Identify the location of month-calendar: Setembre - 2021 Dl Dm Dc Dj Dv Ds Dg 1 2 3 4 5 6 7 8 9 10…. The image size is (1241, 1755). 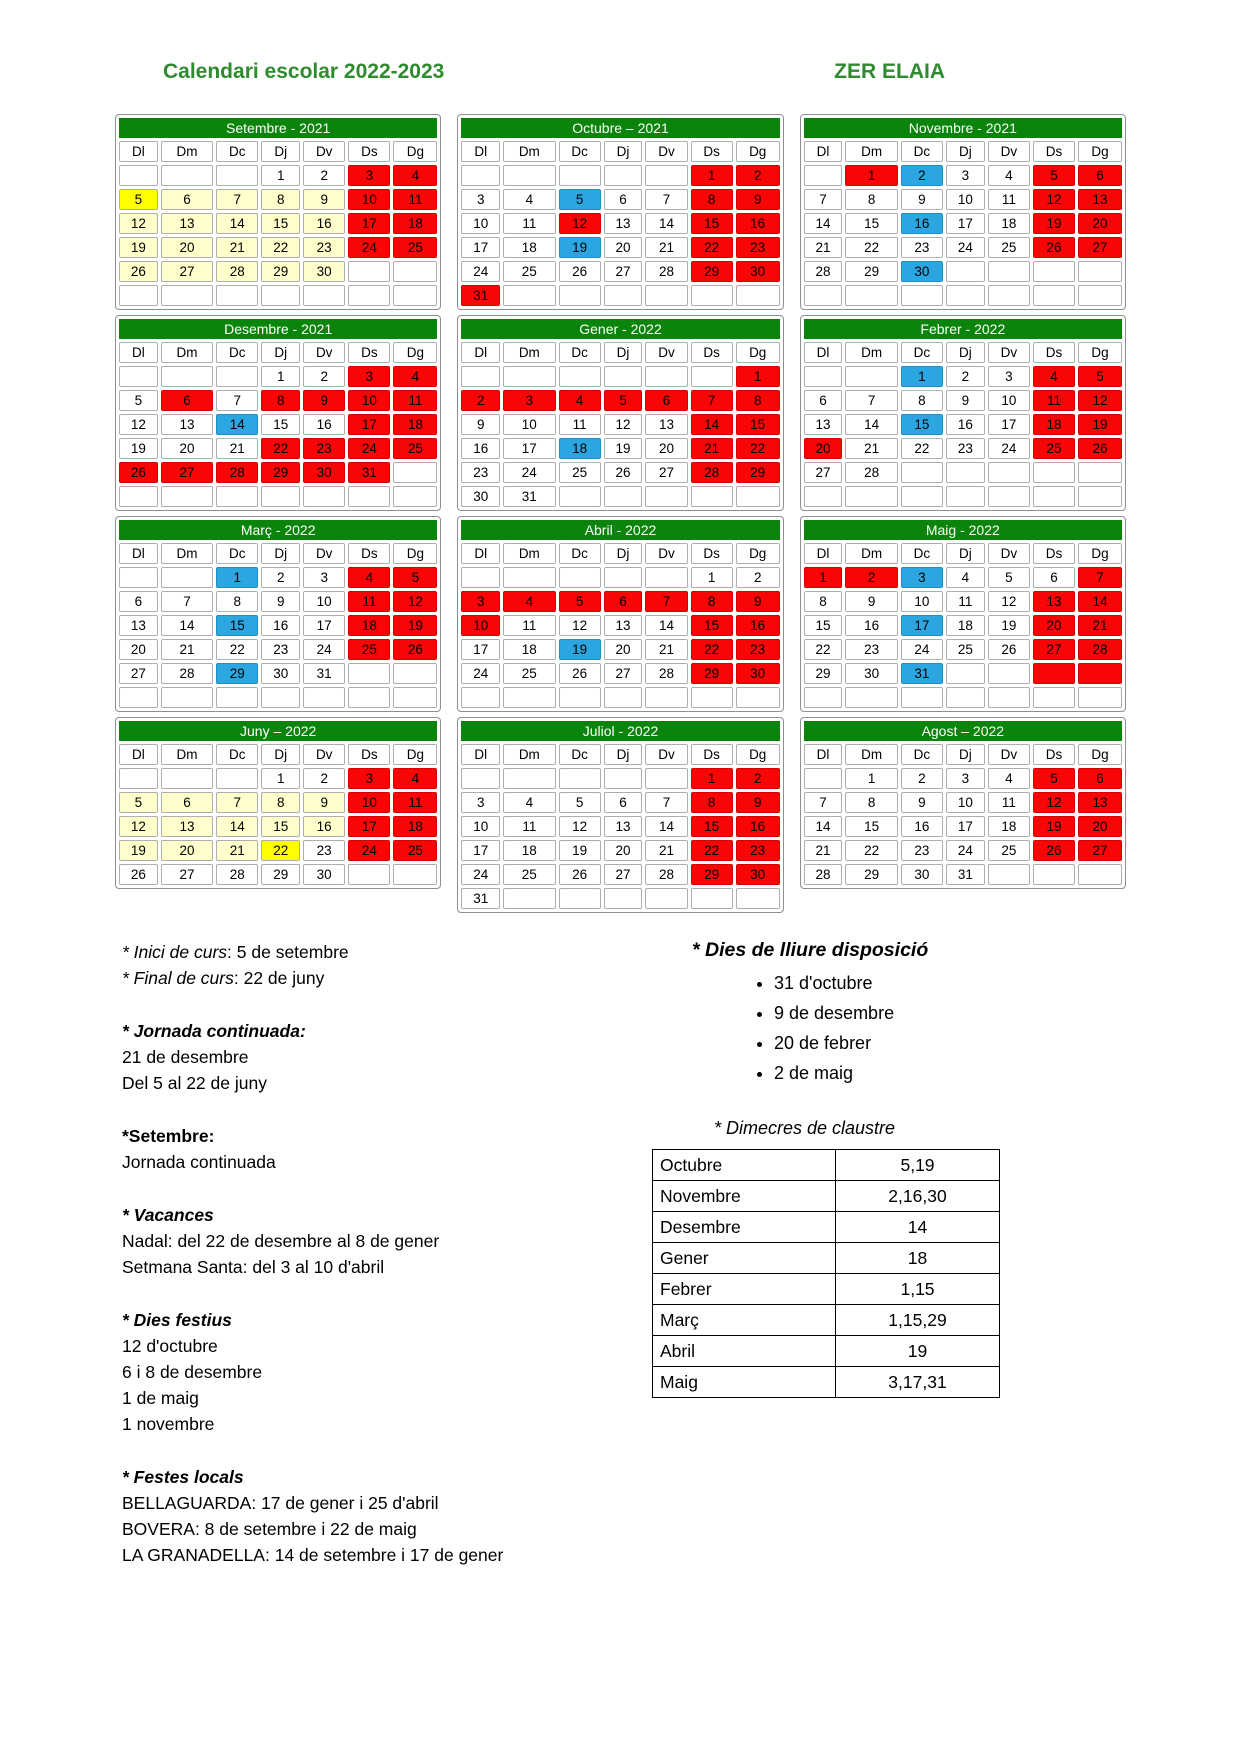
(278, 212).